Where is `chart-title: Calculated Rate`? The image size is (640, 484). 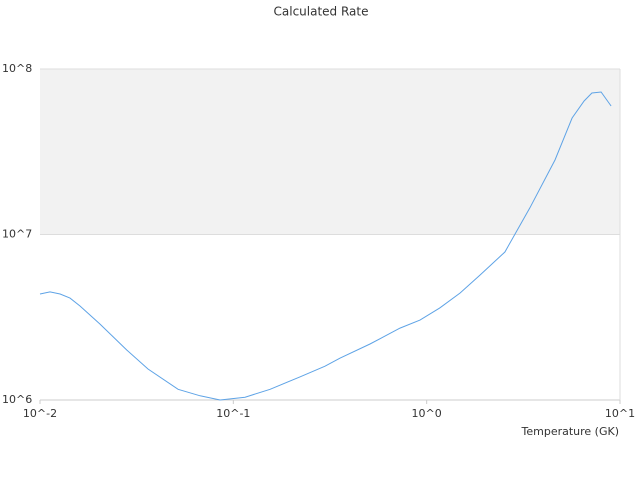 chart-title: Calculated Rate is located at coordinates (321, 12).